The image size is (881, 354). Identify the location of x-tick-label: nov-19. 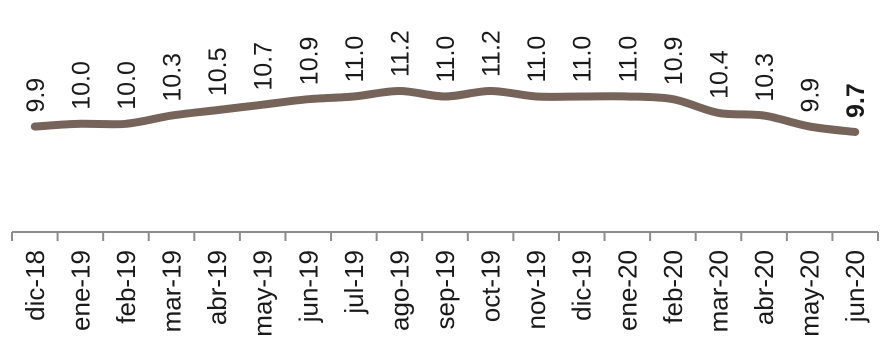
(536, 290).